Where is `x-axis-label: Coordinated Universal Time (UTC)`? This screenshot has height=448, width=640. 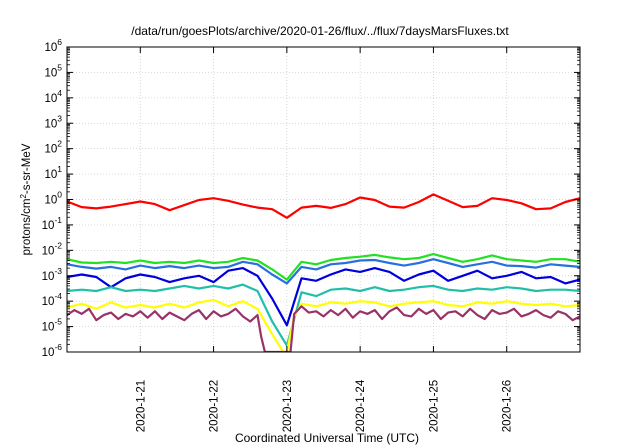 x-axis-label: Coordinated Universal Time (UTC) is located at coordinates (327, 438).